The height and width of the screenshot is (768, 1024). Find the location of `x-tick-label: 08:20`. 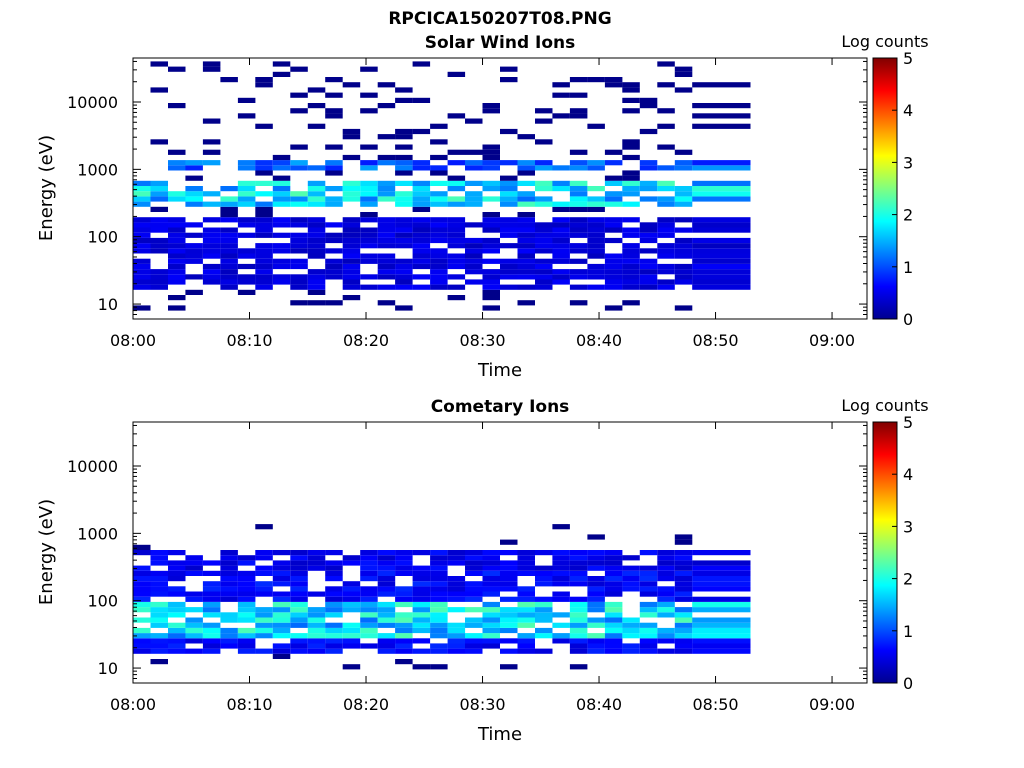

x-tick-label: 08:20 is located at coordinates (366, 704).